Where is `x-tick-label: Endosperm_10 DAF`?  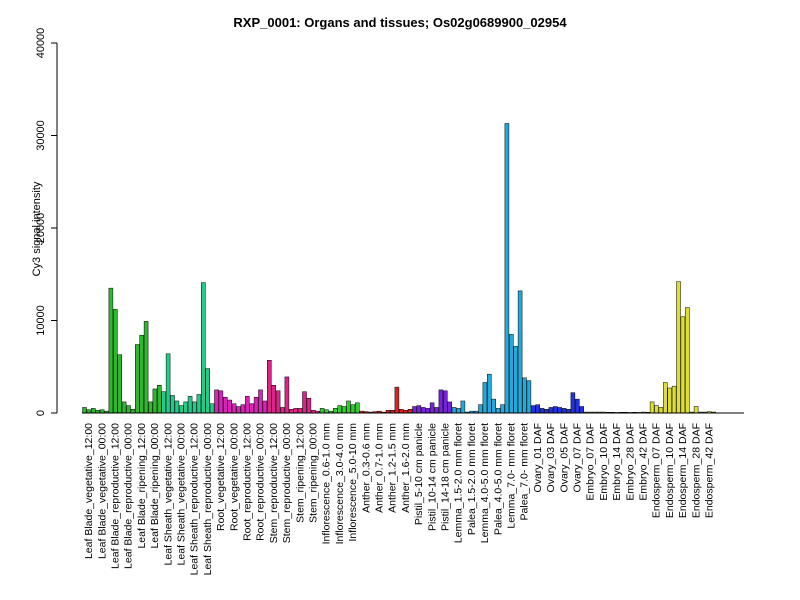 x-tick-label: Endosperm_10 DAF is located at coordinates (670, 470).